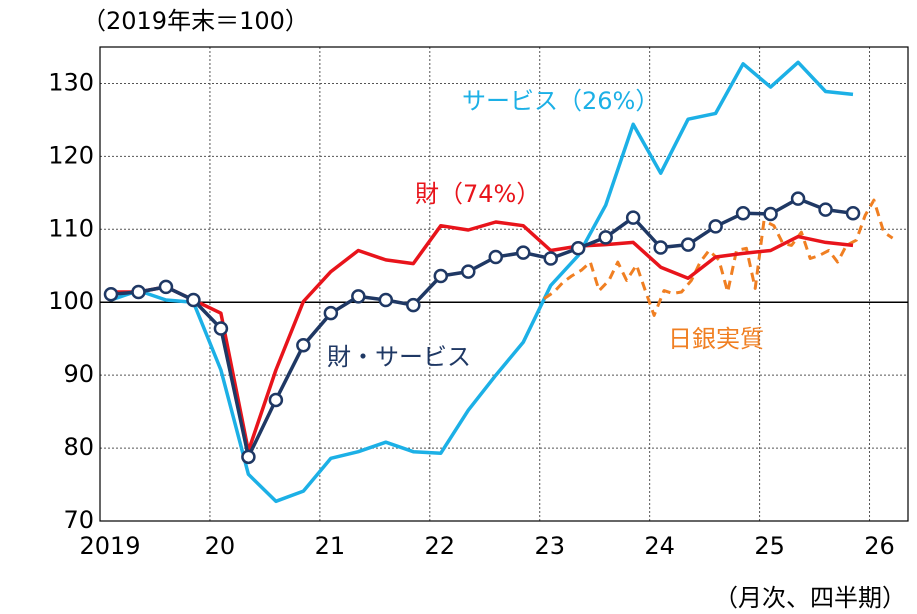 This screenshot has width=917, height=614. What do you see at coordinates (330, 546) in the screenshot?
I see `x-tick-label: 21` at bounding box center [330, 546].